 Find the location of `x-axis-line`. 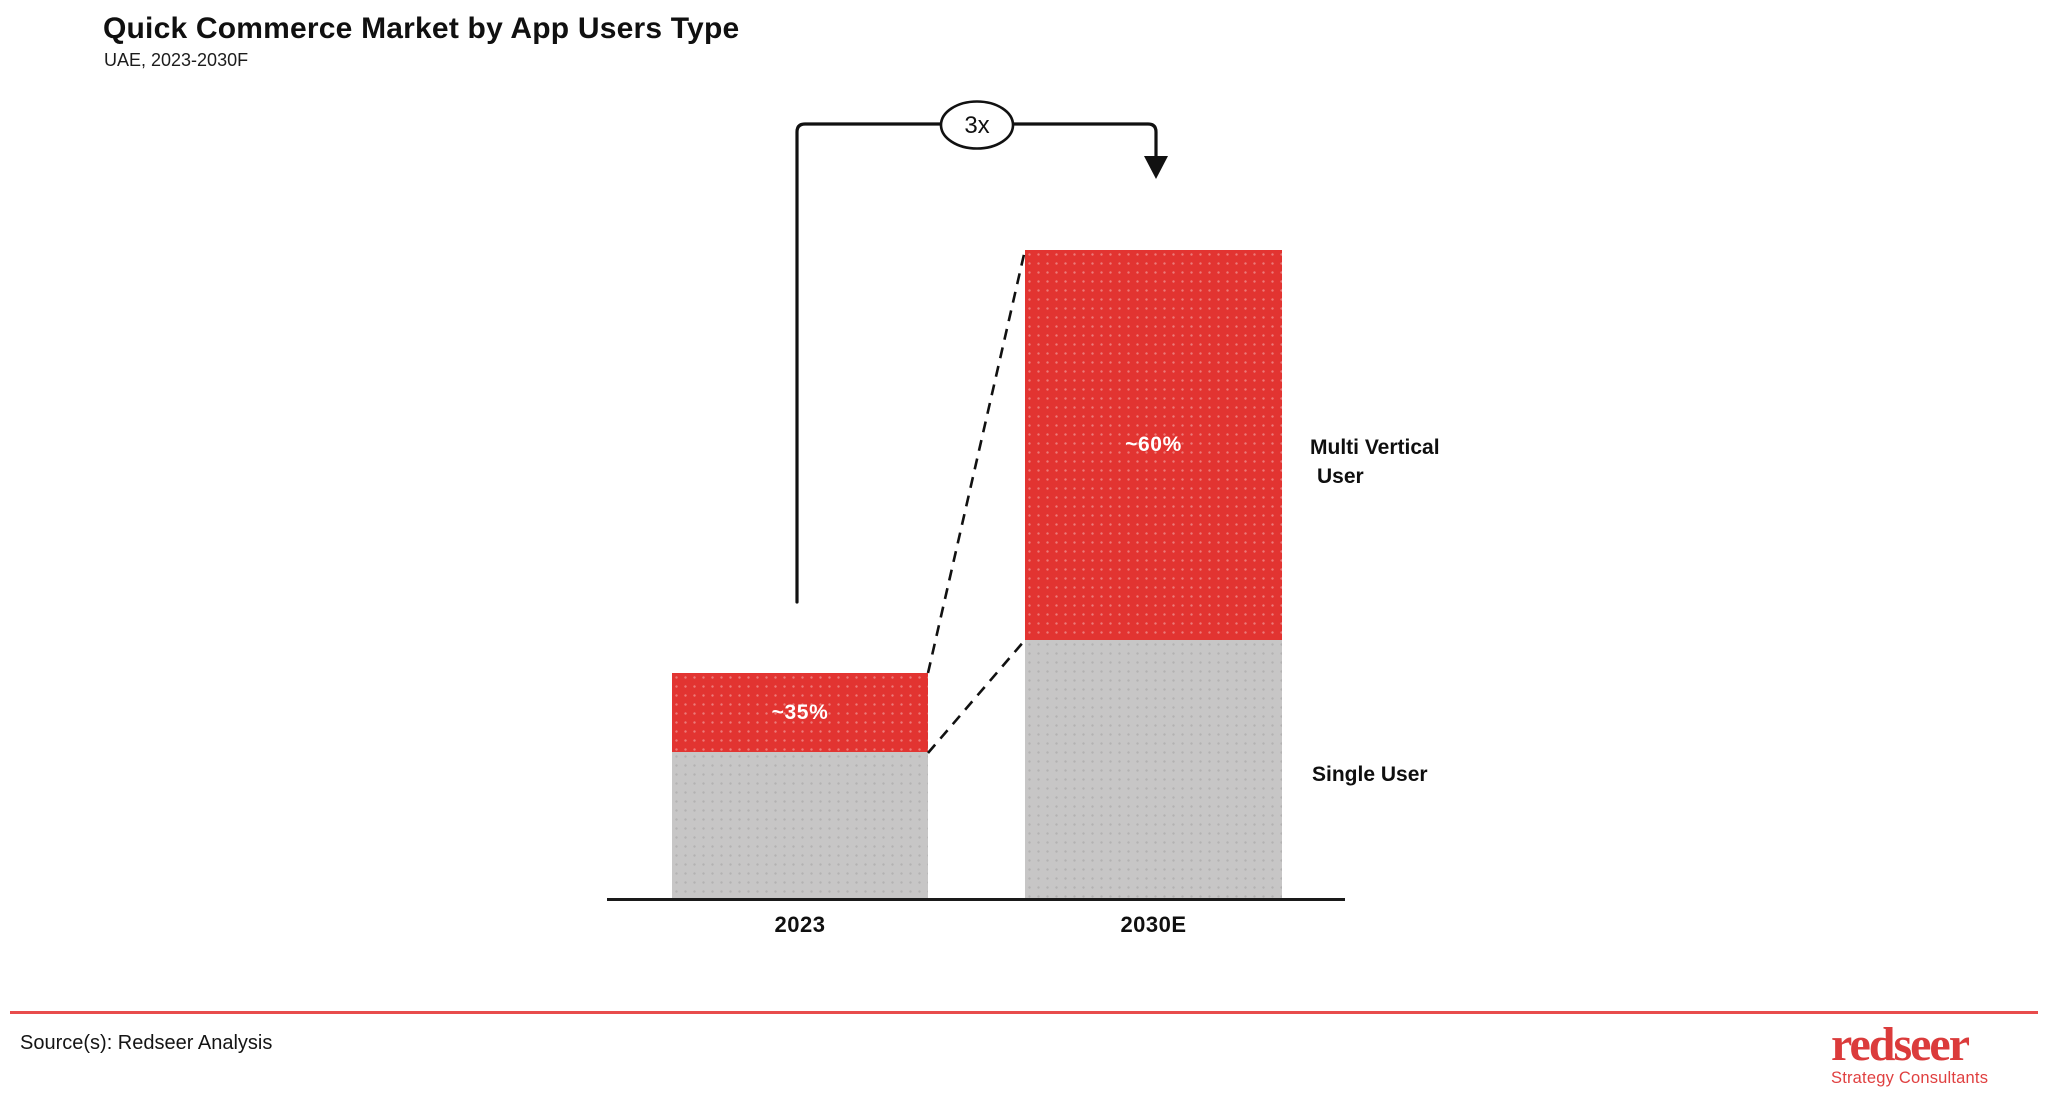

x-axis-line is located at coordinates (976, 899).